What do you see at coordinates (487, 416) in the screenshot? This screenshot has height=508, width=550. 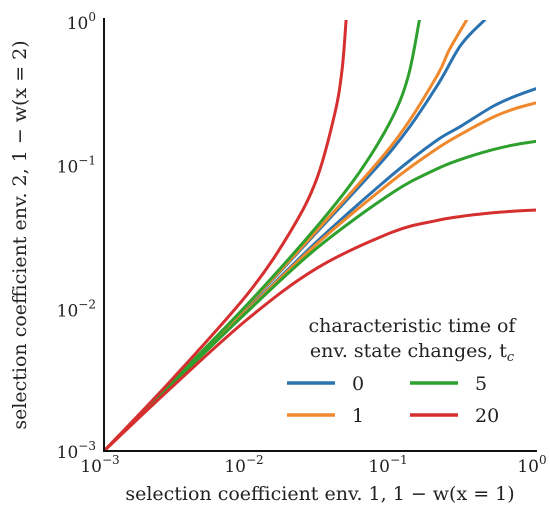 I see `legend-label-20: 20` at bounding box center [487, 416].